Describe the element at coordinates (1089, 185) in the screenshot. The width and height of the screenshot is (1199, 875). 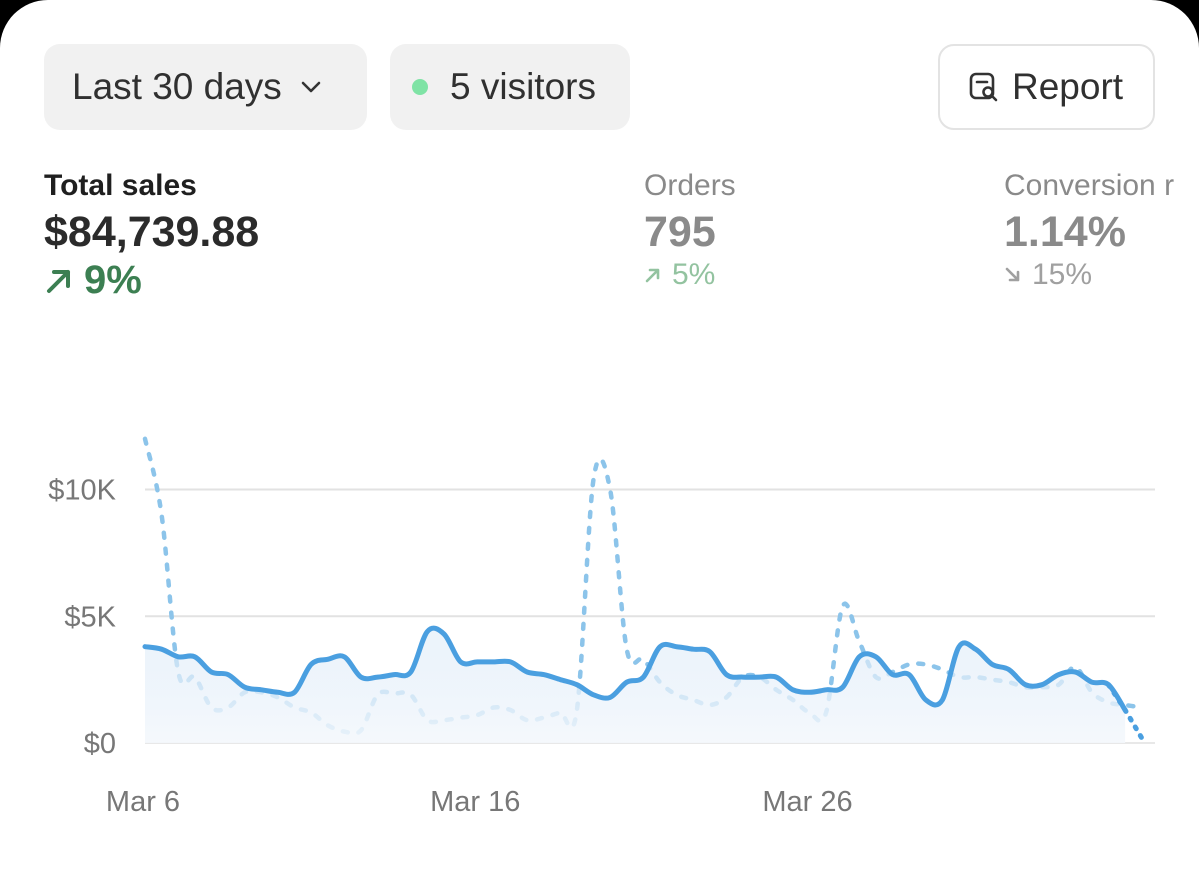
I see `metric-label: Conversion r` at that location.